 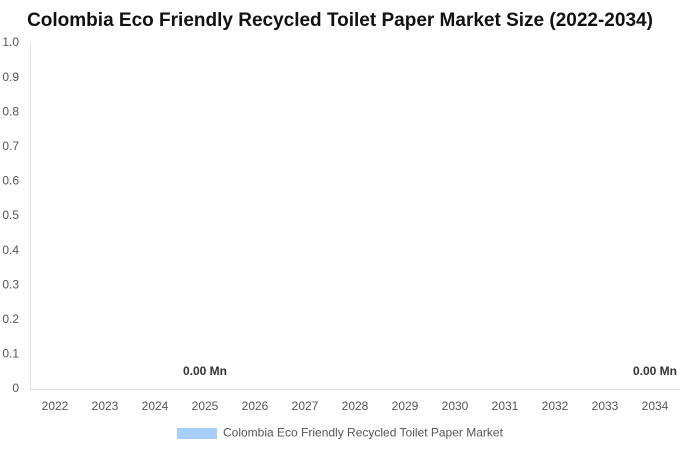 I want to click on x-tick-label: 2024, so click(x=155, y=406).